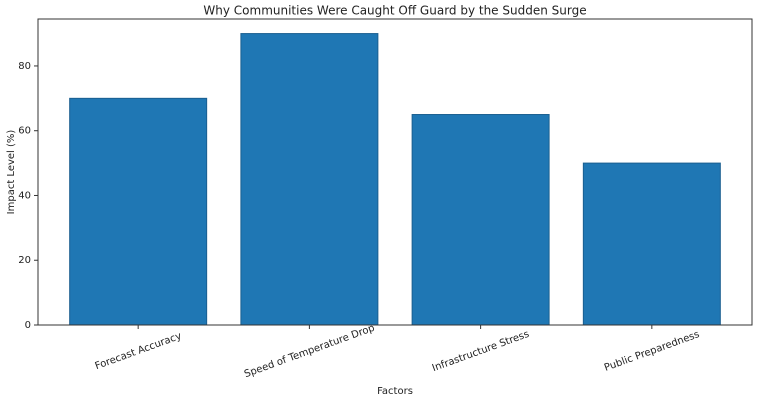 This screenshot has height=407, width=758. Describe the element at coordinates (24, 66) in the screenshot. I see `y-tick-label: 80` at that location.